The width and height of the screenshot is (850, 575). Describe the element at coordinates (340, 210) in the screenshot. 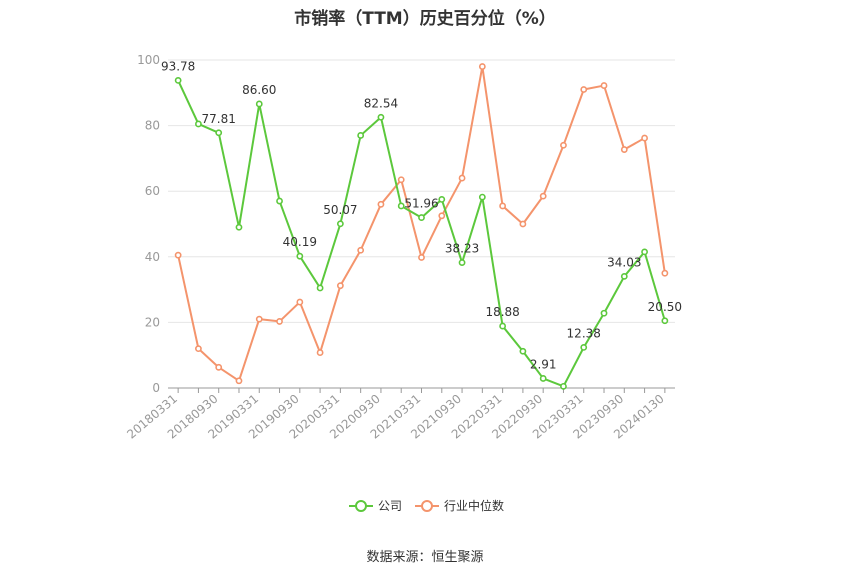

I see `data-label: 50.07` at that location.